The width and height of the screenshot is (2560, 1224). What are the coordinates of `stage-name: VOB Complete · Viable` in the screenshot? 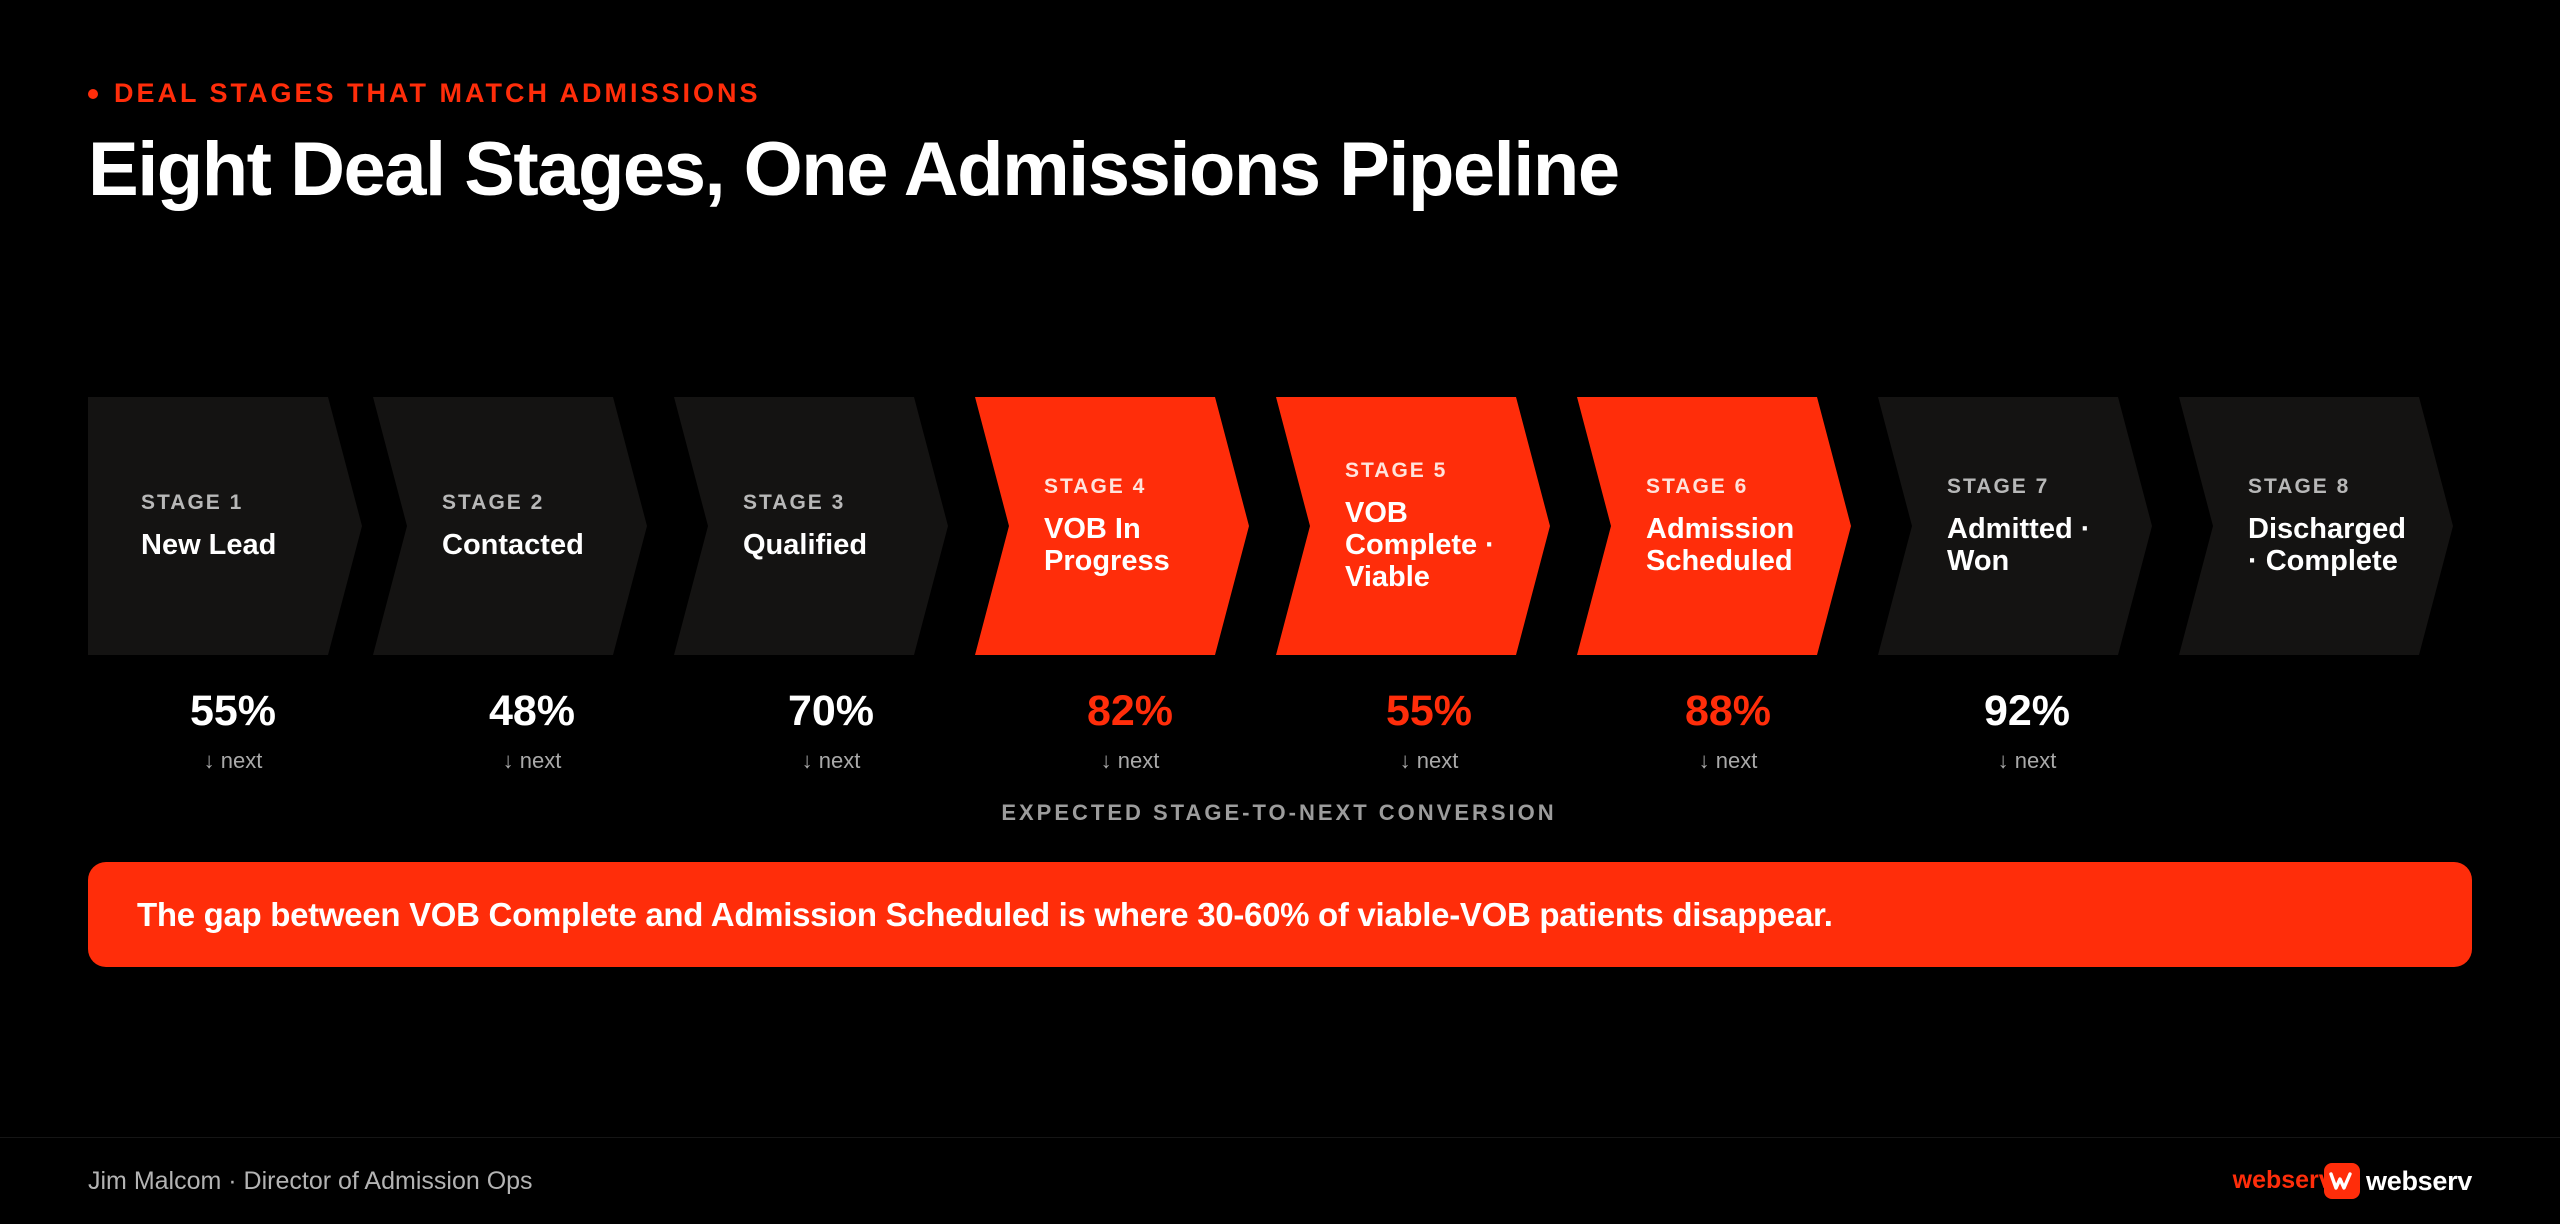 It's located at (1420, 545).